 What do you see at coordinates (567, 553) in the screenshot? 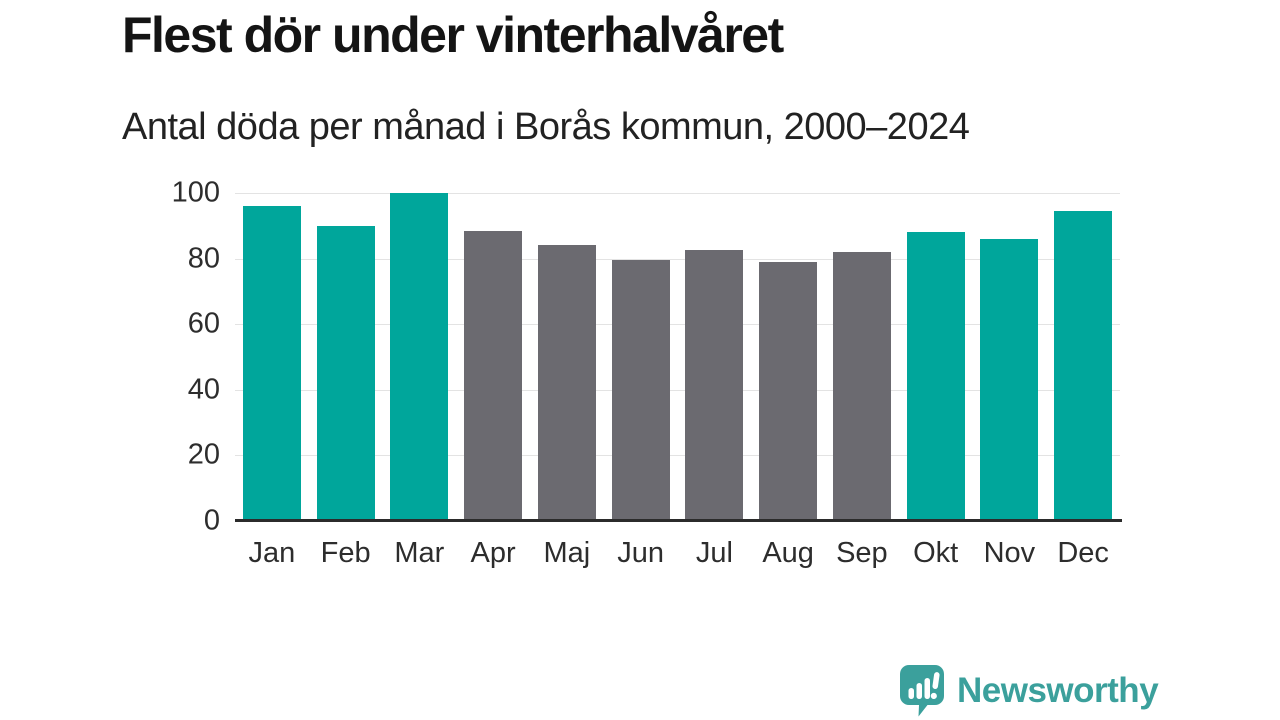
I see `x-tick-label-maj: Maj` at bounding box center [567, 553].